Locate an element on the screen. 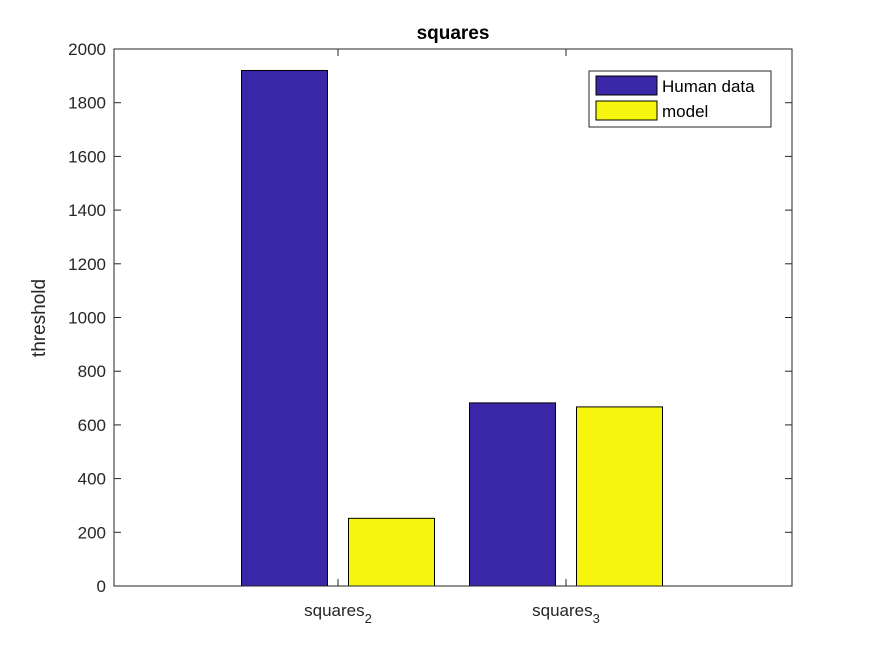  y-tick-label: 600 is located at coordinates (92, 425).